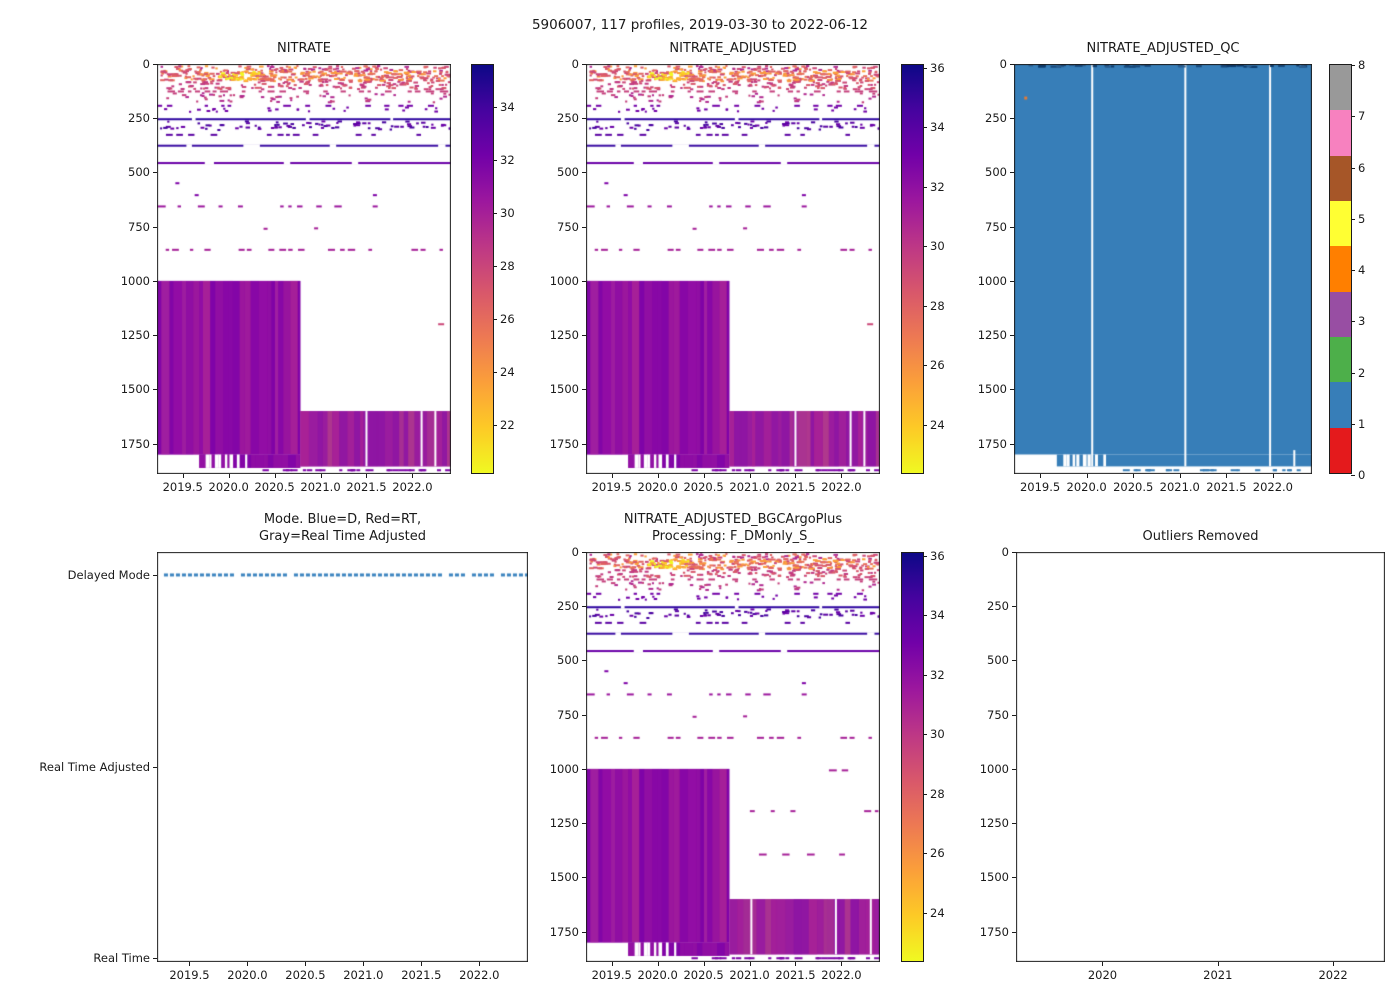 This screenshot has height=1000, width=1400. Describe the element at coordinates (996, 226) in the screenshot. I see `y-tick-label: 750` at that location.